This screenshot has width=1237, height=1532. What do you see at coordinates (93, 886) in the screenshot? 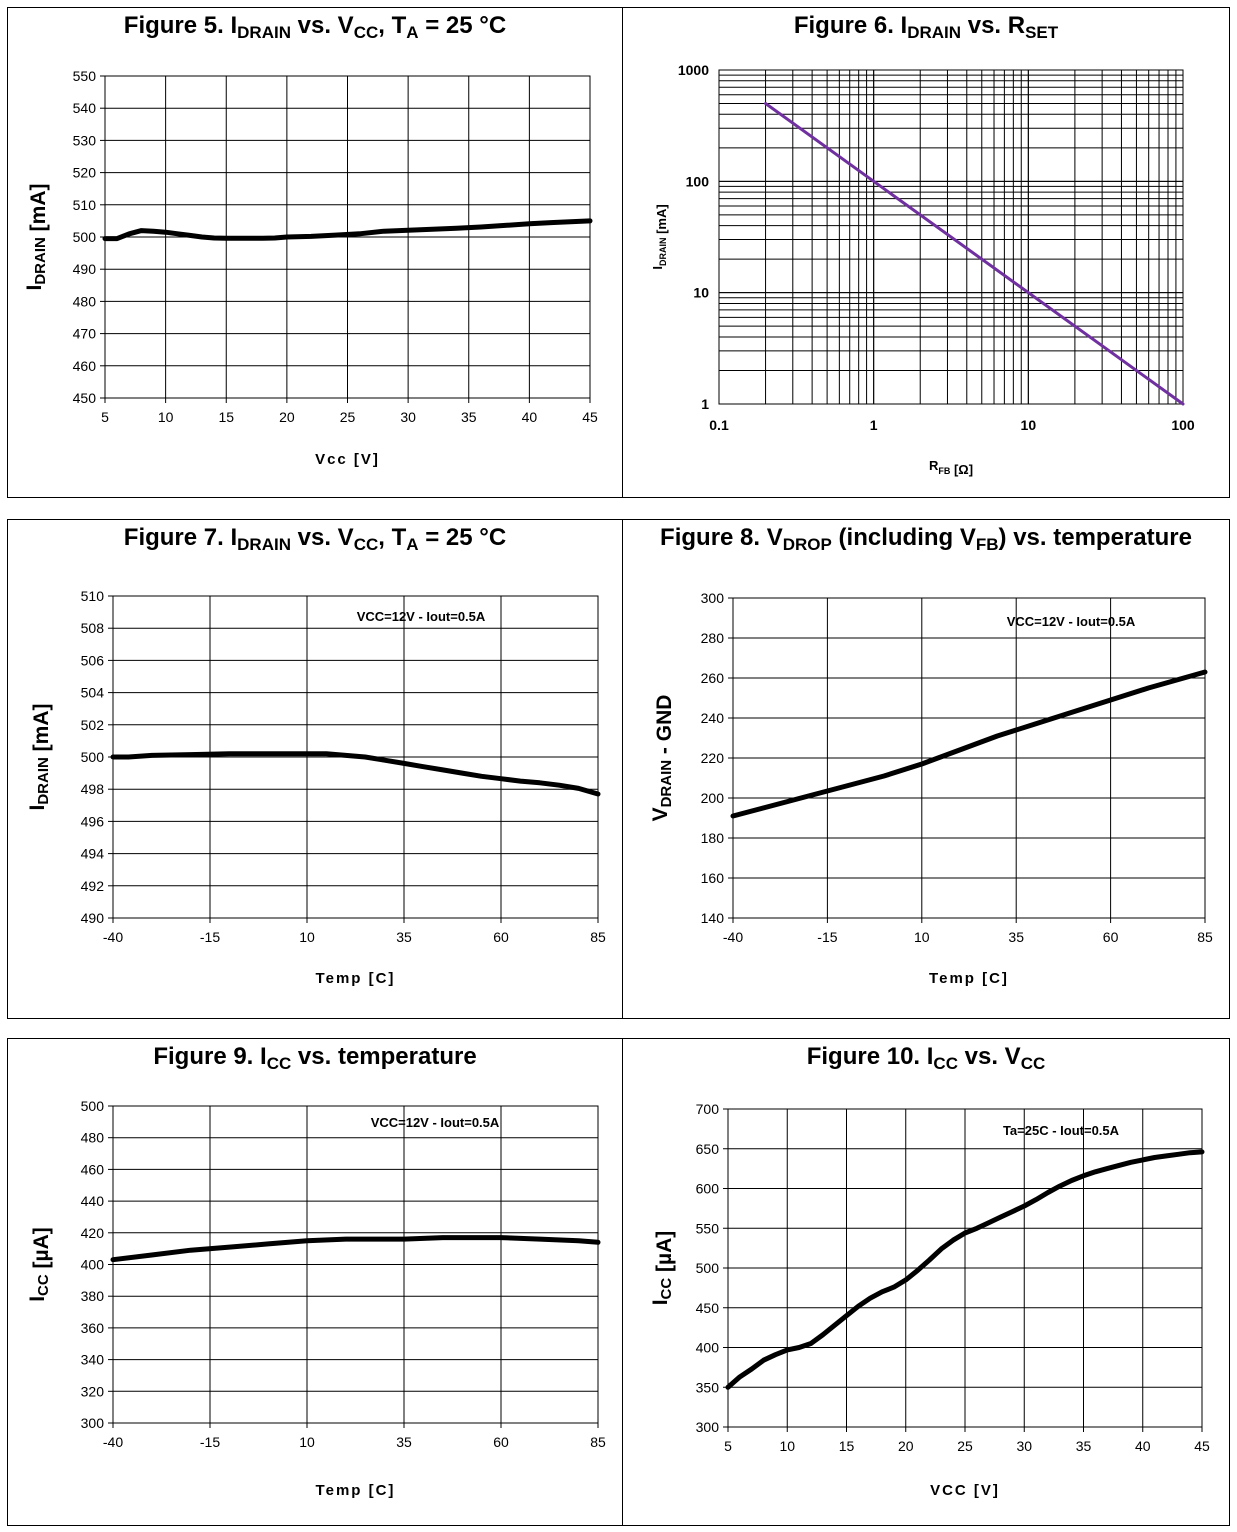
I see `y-tick-label: 492` at bounding box center [93, 886].